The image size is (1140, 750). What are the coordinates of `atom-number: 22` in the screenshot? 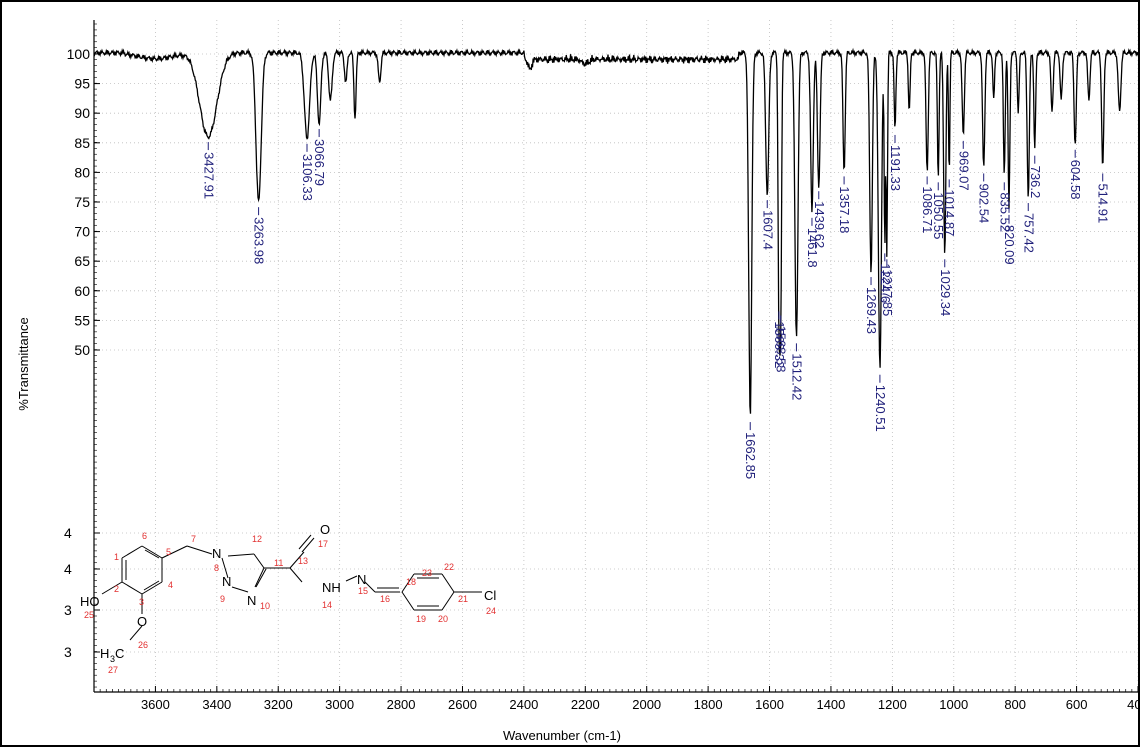 It's located at (449, 567).